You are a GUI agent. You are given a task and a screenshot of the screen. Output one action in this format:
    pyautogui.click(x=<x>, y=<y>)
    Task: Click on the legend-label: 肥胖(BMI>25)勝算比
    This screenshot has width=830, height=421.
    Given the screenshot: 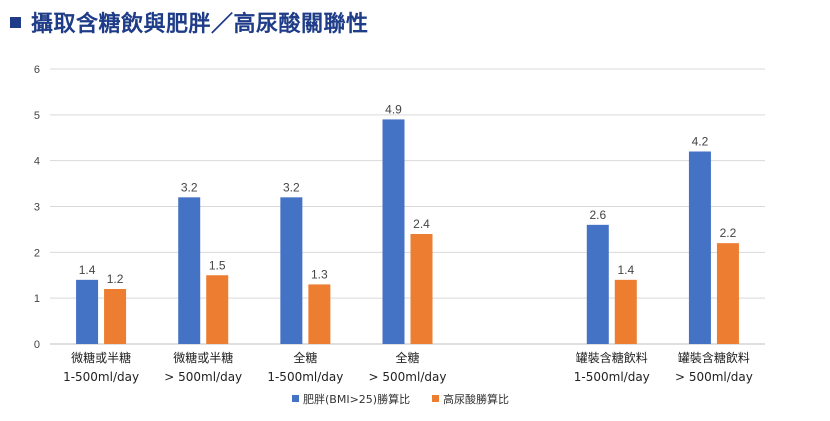 What is the action you would take?
    pyautogui.click(x=356, y=399)
    